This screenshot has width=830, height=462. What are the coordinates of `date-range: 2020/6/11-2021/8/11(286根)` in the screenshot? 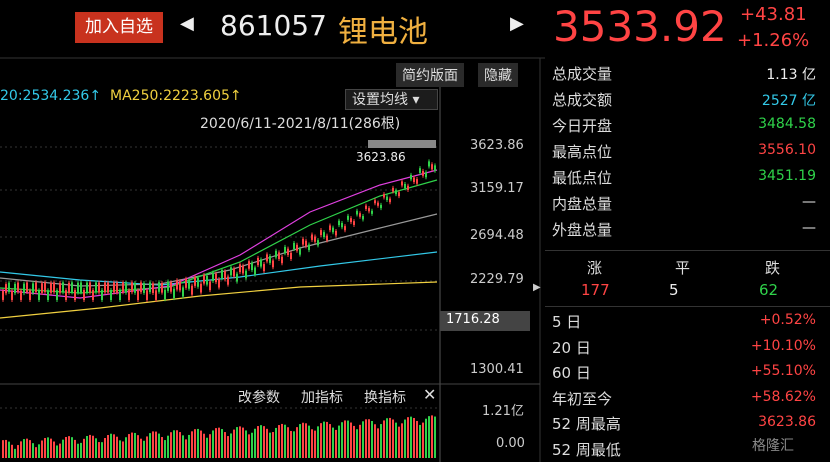 It's located at (300, 124).